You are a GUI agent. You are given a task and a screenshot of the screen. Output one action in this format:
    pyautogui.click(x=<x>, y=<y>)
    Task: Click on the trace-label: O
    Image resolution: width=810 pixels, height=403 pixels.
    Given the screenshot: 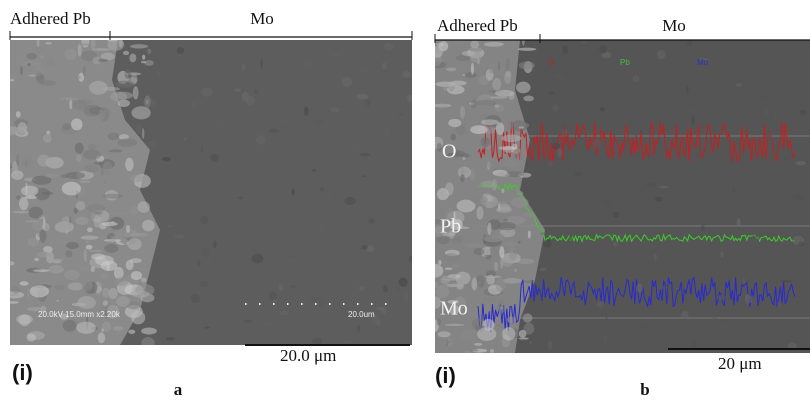 What is the action you would take?
    pyautogui.click(x=449, y=152)
    